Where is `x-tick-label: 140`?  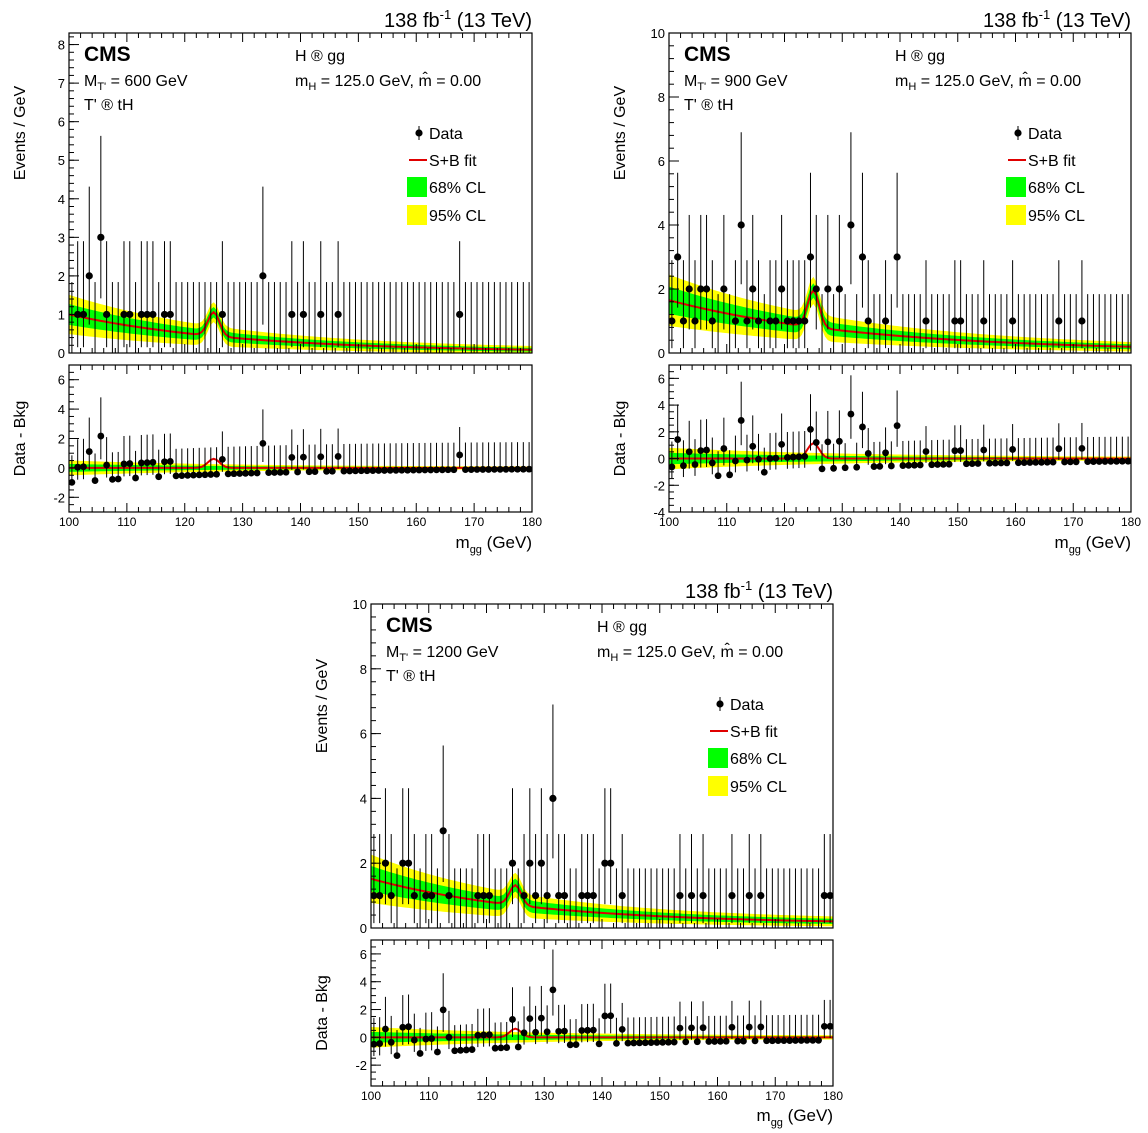 x-tick-label: 140 is located at coordinates (300, 522).